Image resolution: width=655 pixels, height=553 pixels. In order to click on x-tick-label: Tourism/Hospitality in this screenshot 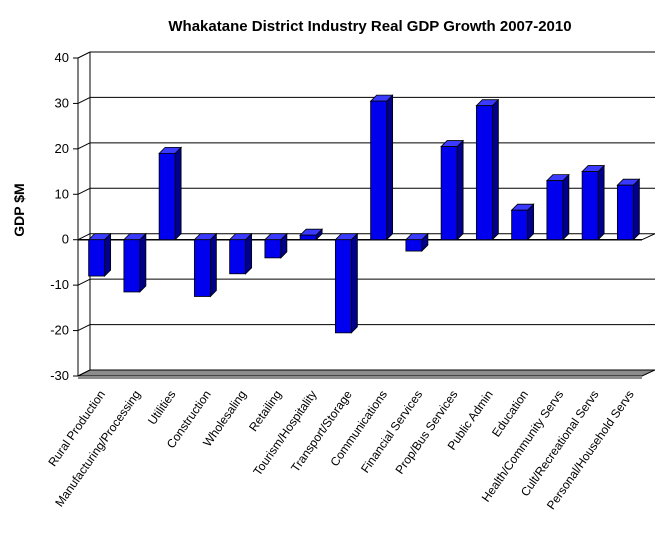, I will do `click(284, 433)`.